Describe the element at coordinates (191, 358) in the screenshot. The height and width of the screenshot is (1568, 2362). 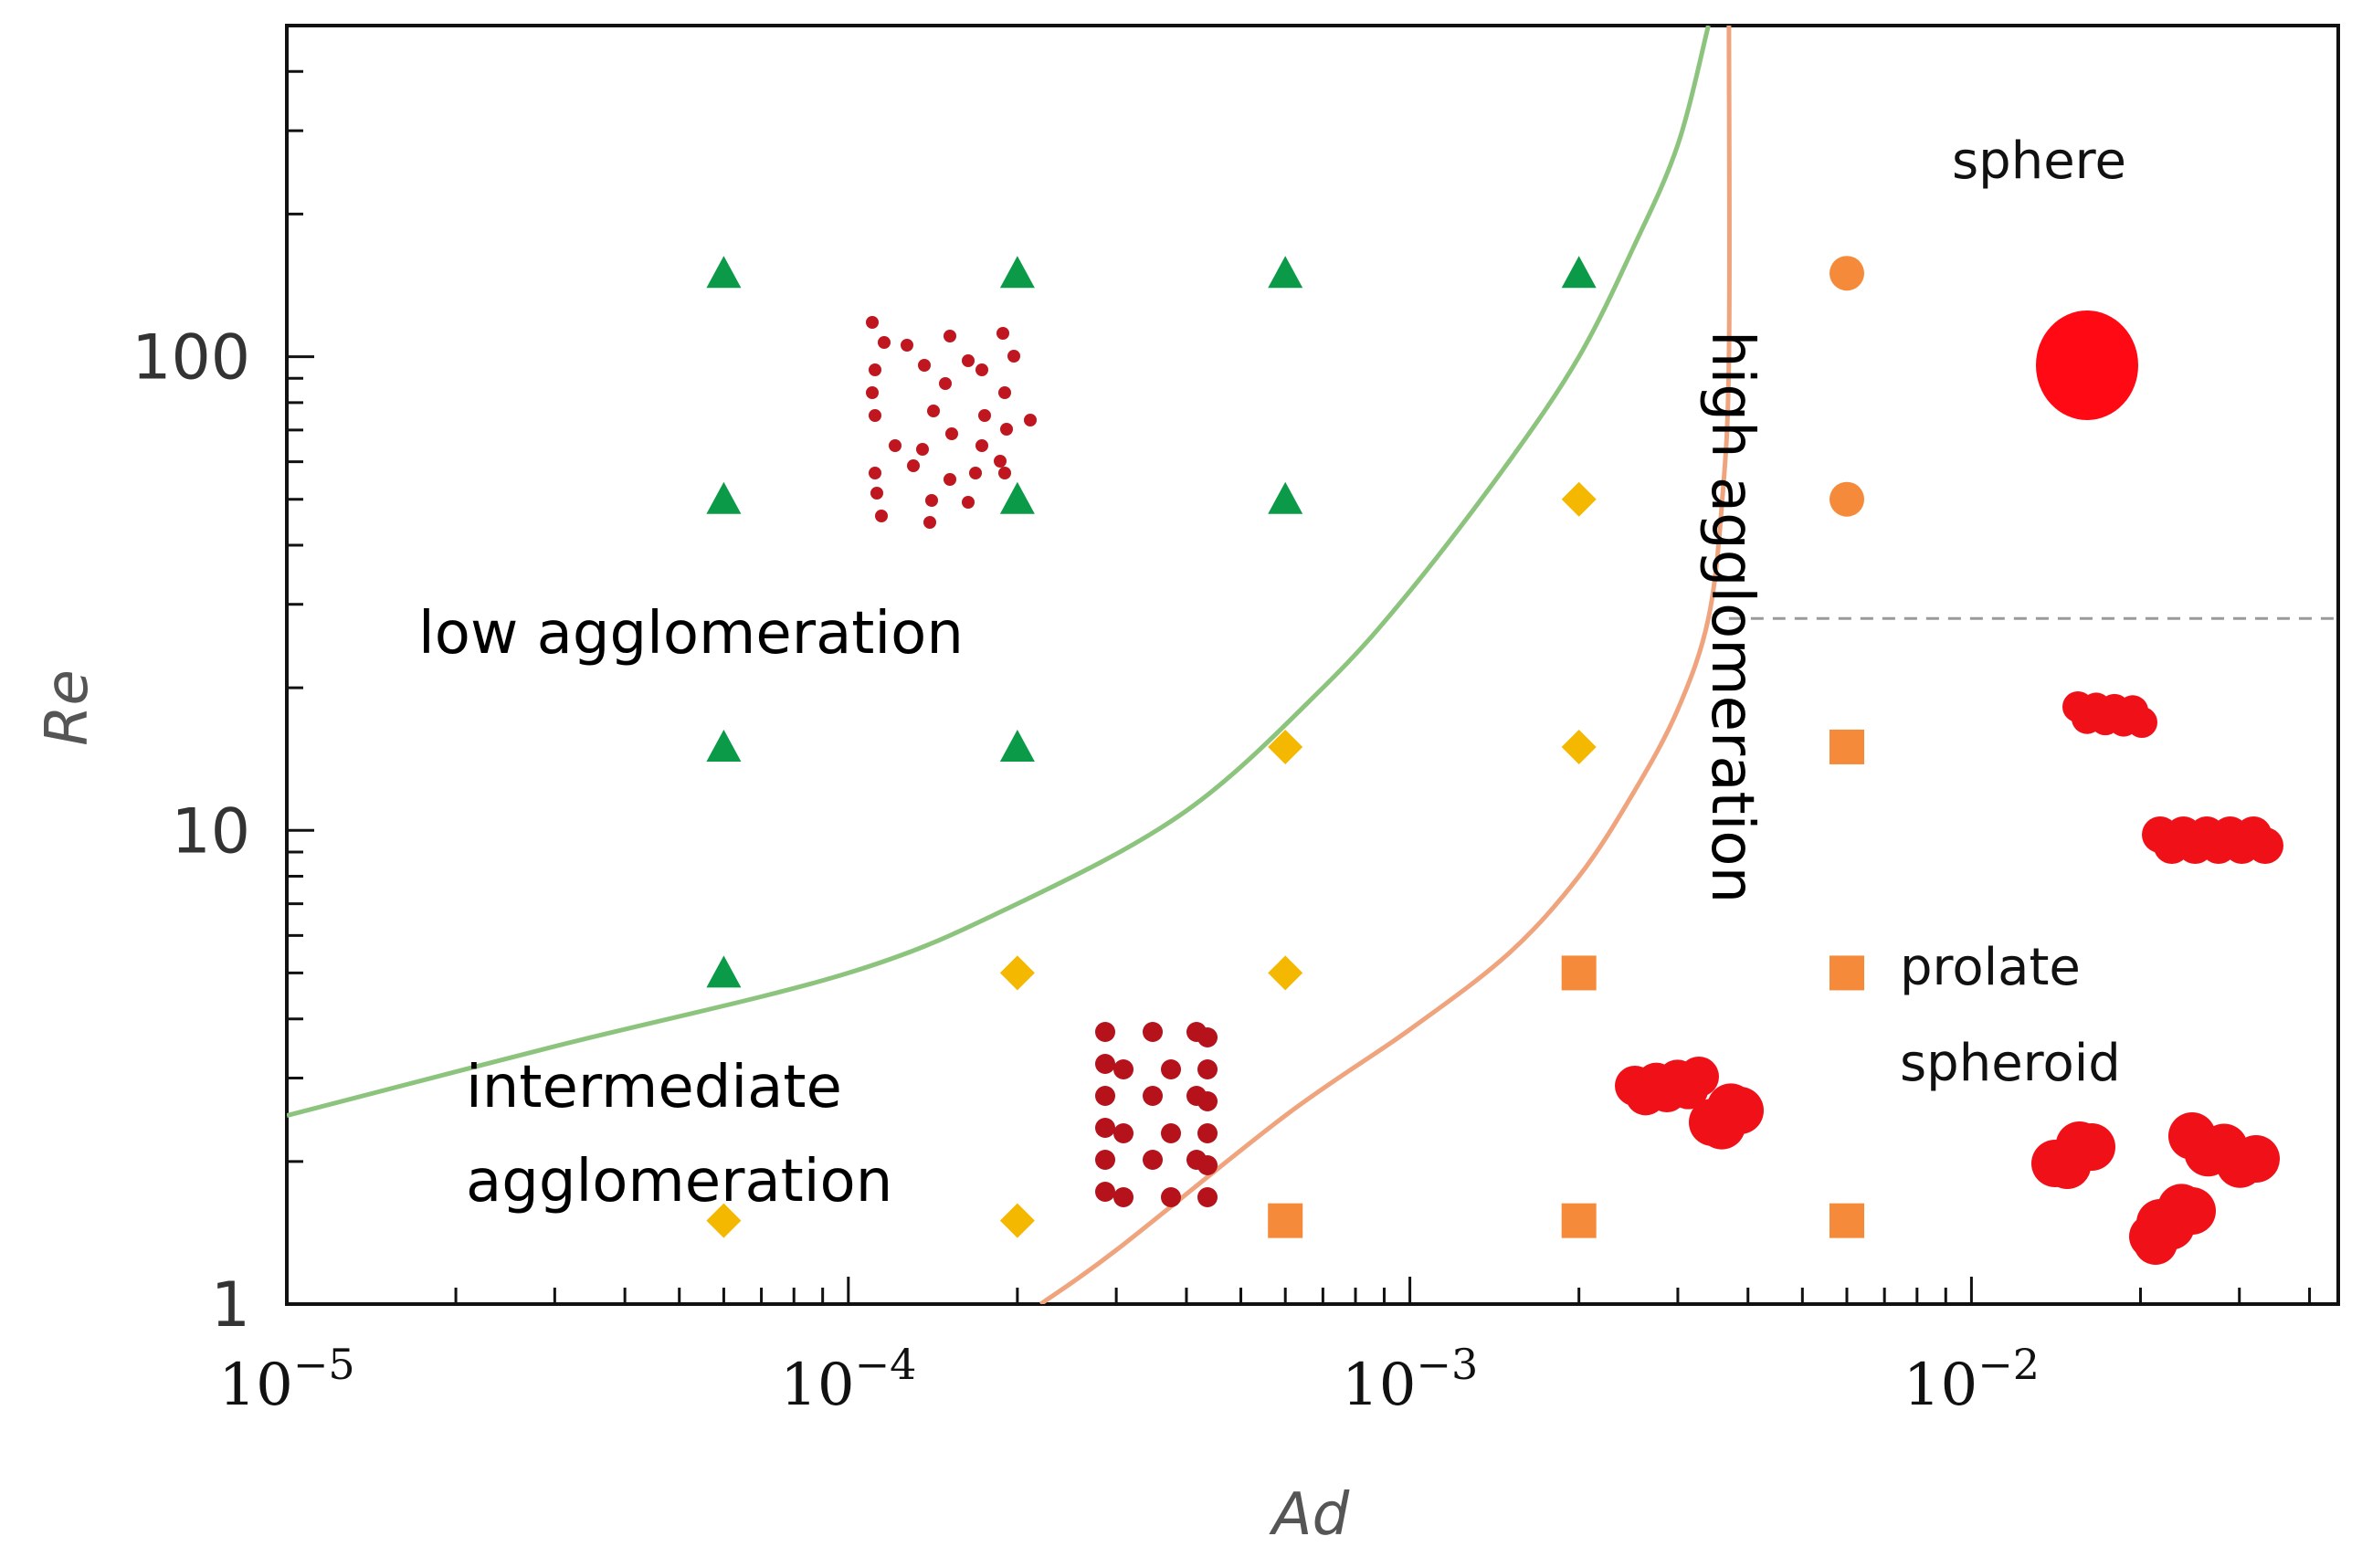
I see `y-tick-label: 100` at that location.